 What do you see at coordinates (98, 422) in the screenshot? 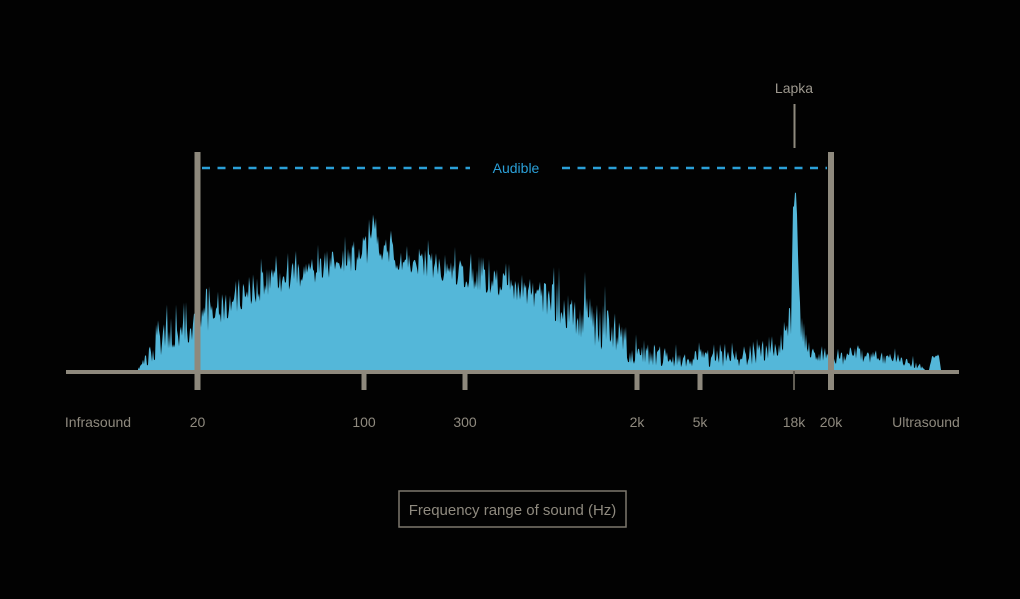
I see `zone-label-infrasound: Infrasound` at bounding box center [98, 422].